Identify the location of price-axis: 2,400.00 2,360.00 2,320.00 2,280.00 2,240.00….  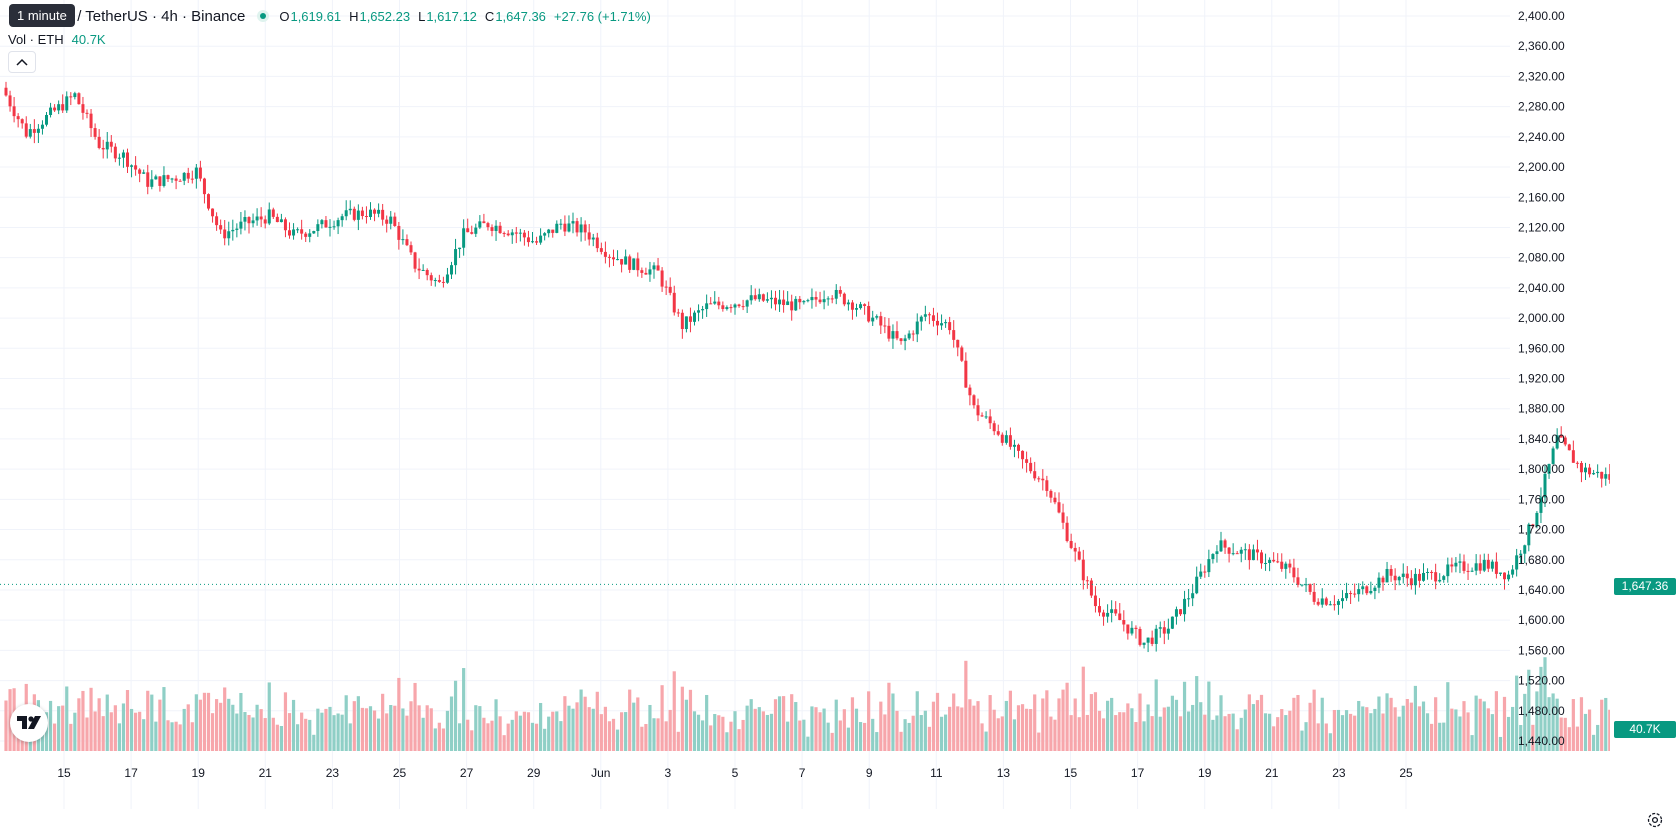
(1594, 404).